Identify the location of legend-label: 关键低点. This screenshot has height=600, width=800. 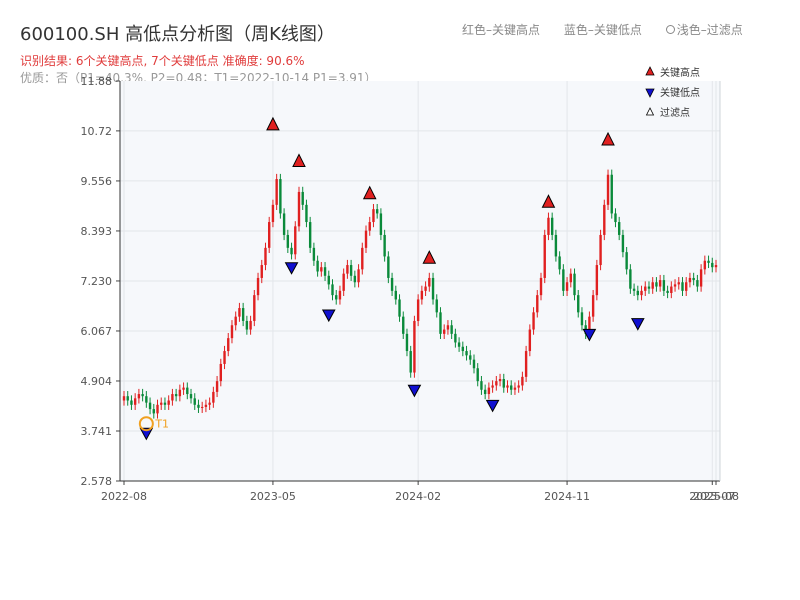
(680, 92).